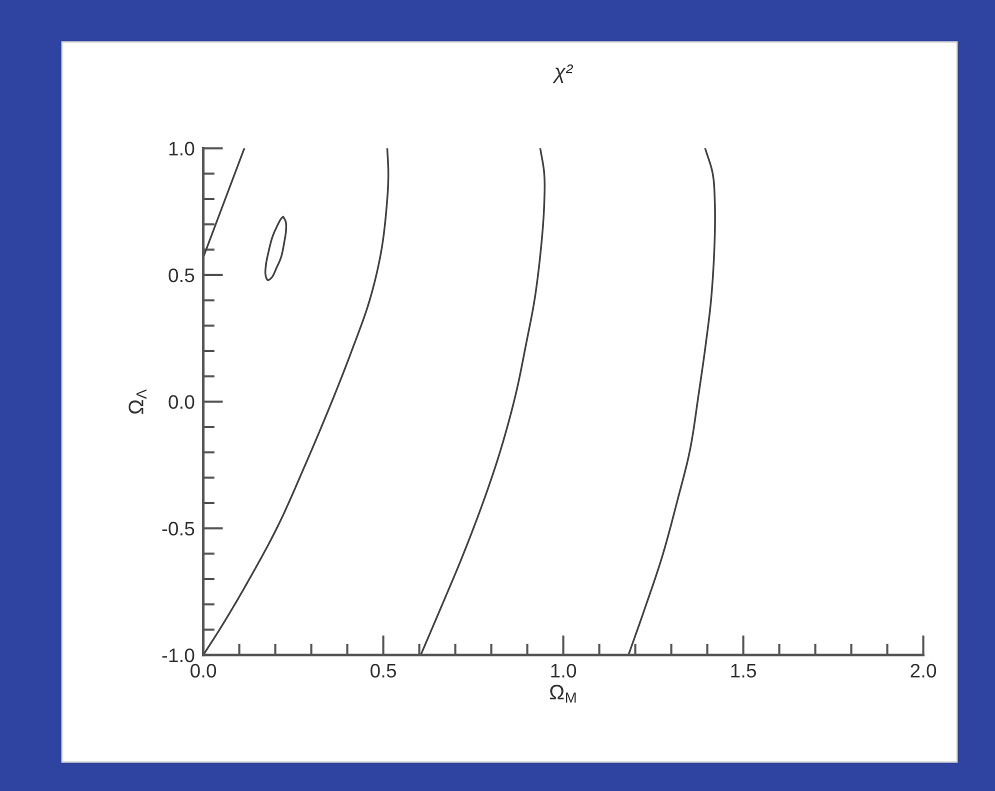  What do you see at coordinates (383, 671) in the screenshot?
I see `x-tick-label: 0.5` at bounding box center [383, 671].